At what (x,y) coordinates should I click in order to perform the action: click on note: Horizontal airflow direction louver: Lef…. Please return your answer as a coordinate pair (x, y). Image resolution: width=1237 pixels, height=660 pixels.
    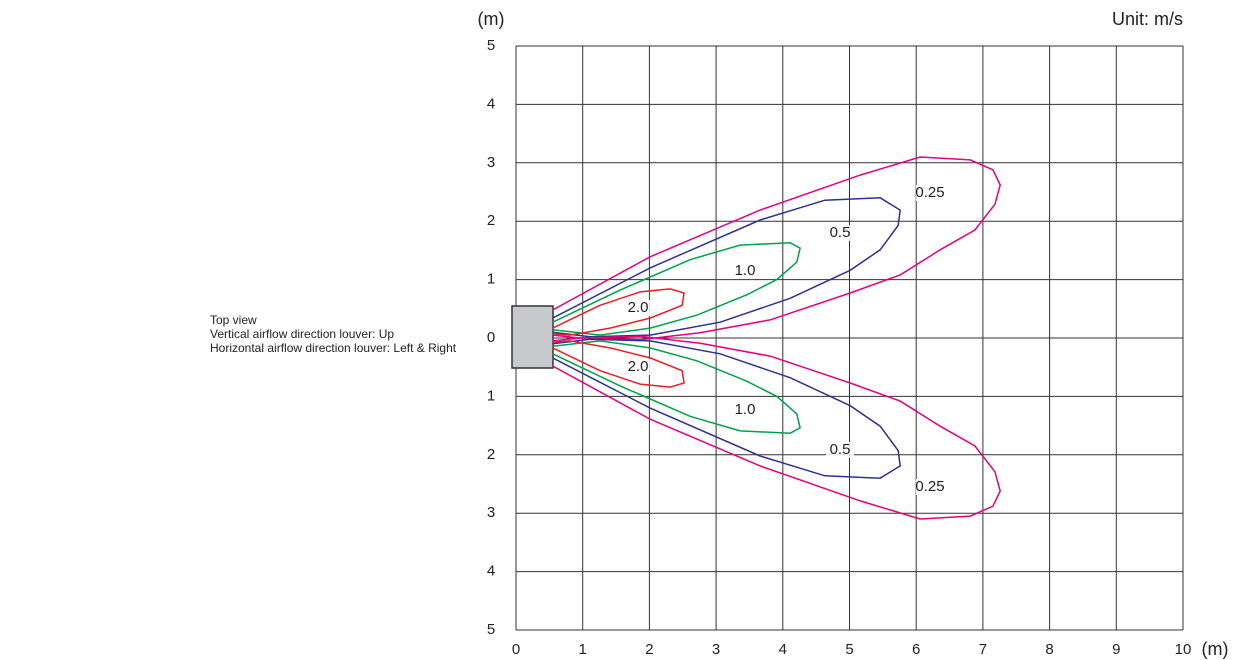
    Looking at the image, I should click on (333, 348).